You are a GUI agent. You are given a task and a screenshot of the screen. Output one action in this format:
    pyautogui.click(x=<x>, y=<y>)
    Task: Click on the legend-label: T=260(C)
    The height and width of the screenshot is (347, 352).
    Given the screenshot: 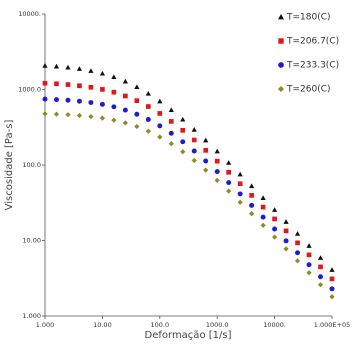 What is the action you would take?
    pyautogui.click(x=308, y=90)
    